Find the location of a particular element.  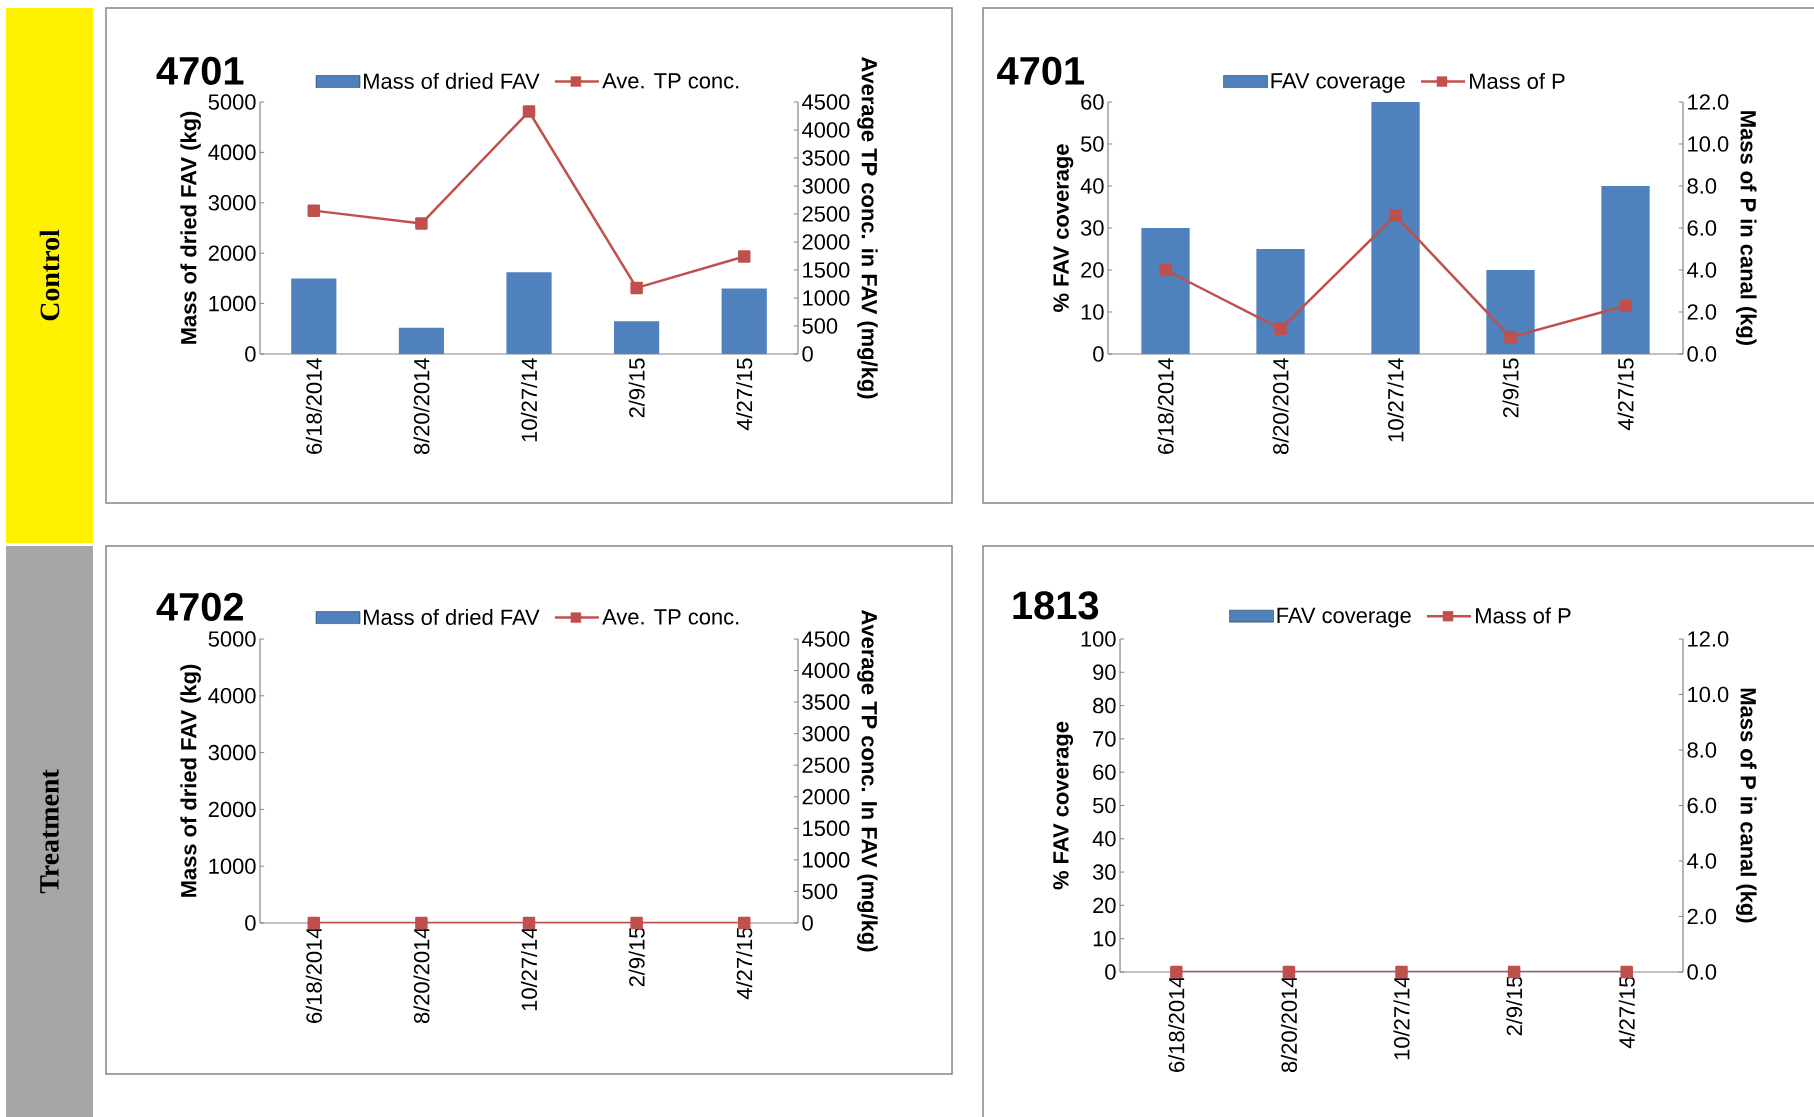

y2-axis-title: Average TP conc. in FAV (mg/kg) is located at coordinates (867, 228).